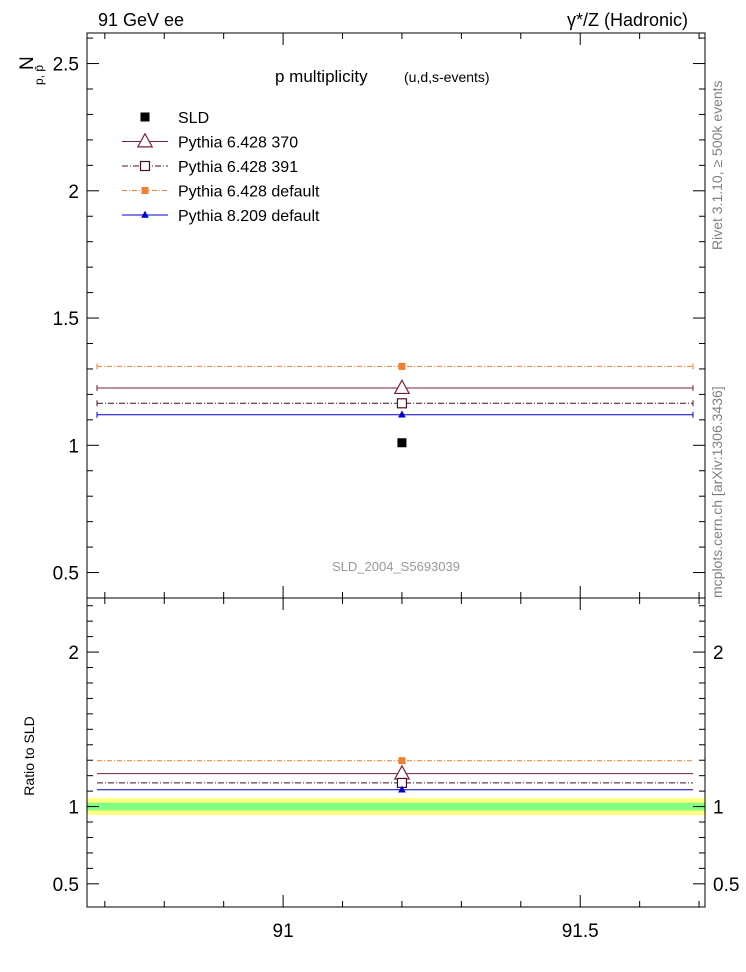  What do you see at coordinates (66, 319) in the screenshot?
I see `y-tick-label: 1.5` at bounding box center [66, 319].